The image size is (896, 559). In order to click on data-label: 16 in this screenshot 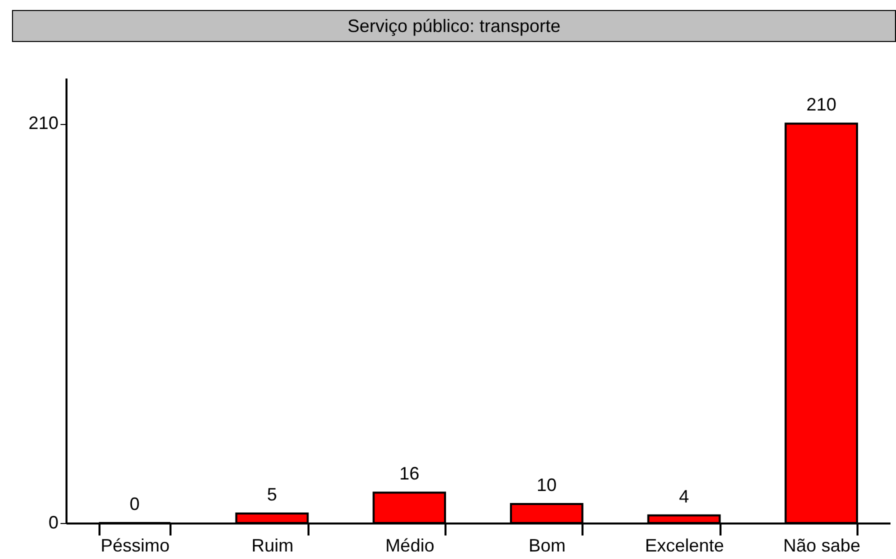, I will do `click(409, 474)`.